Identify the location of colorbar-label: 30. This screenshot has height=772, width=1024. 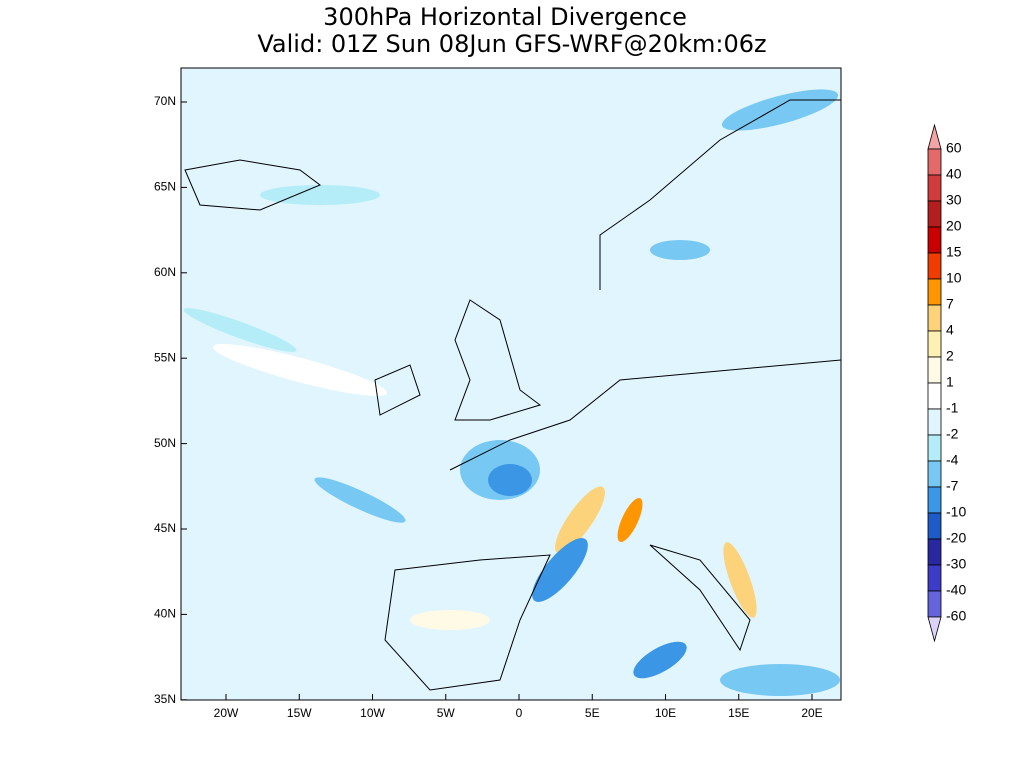
(954, 200).